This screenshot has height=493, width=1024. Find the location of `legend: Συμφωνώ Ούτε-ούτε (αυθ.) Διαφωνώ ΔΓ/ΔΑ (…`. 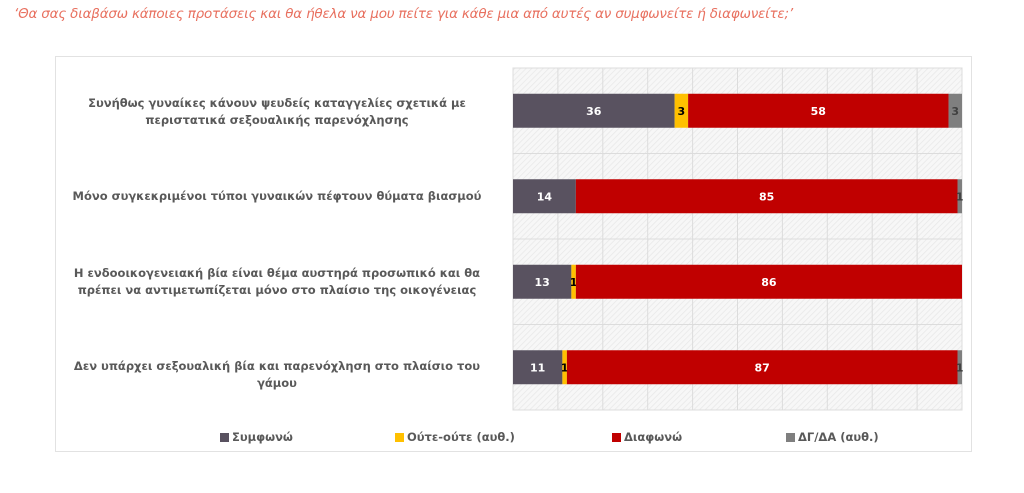

legend: Συμφωνώ Ούτε-ούτε (αυθ.) Διαφωνώ ΔΓ/ΔΑ (… is located at coordinates (512, 438).